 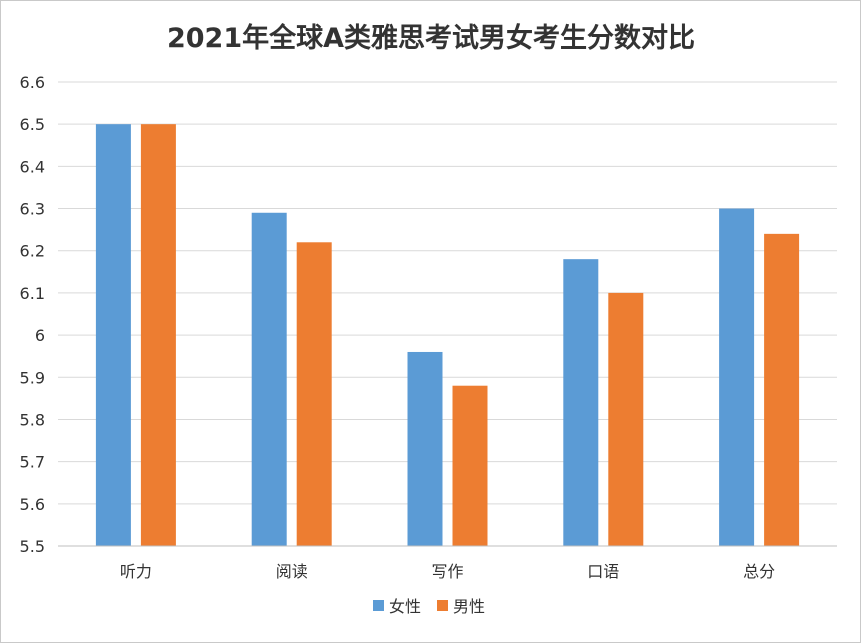 I want to click on y-tick-label: 5.5, so click(x=32, y=546).